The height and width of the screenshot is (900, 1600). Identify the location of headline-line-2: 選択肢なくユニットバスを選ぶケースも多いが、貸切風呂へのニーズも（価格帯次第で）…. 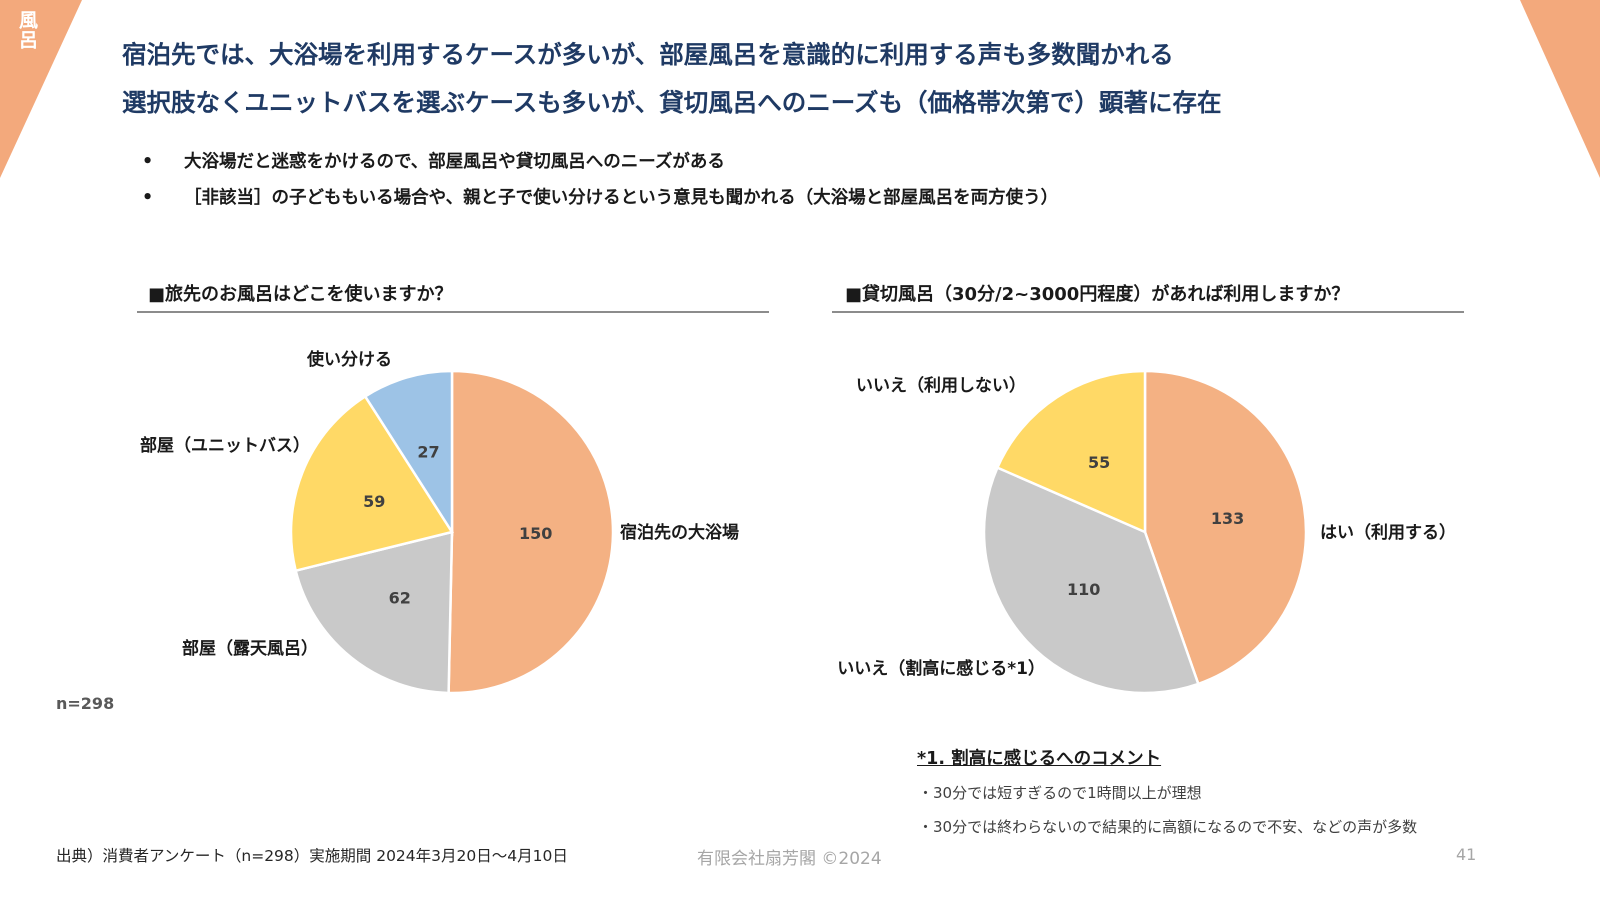
(672, 102).